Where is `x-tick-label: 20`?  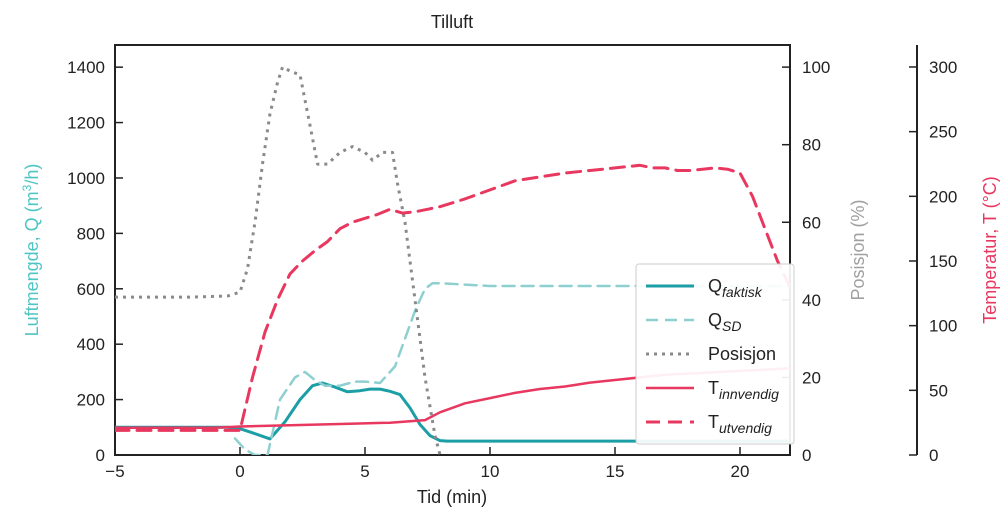 x-tick-label: 20 is located at coordinates (740, 471).